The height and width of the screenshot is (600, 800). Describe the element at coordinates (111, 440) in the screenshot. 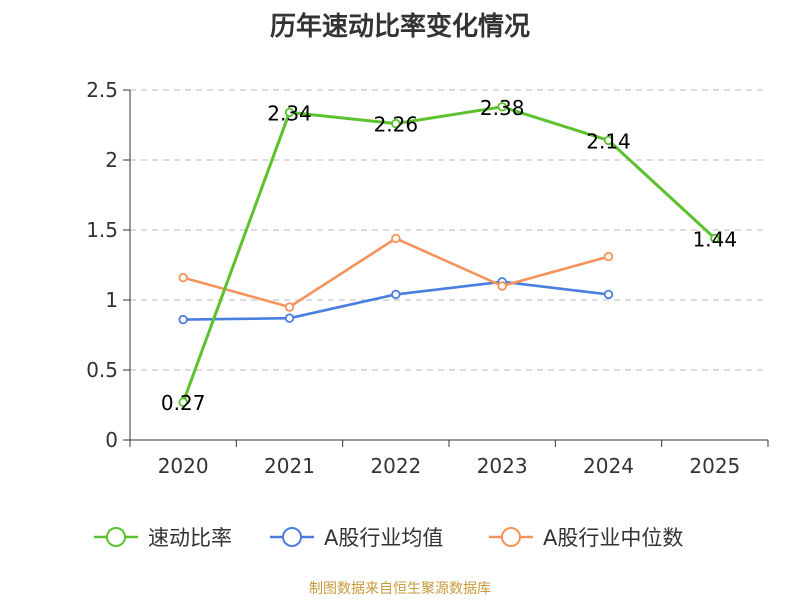

I see `y-tick-label: 0` at that location.